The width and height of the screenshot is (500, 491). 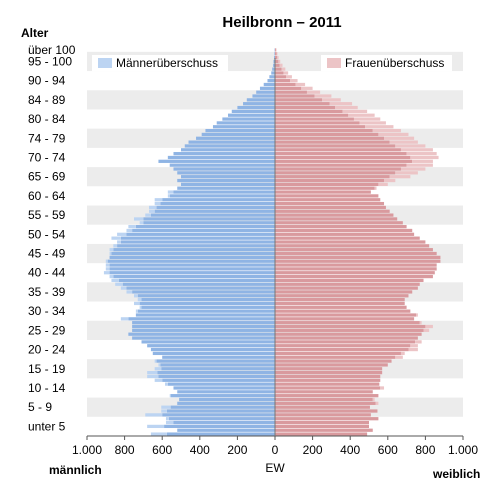 I want to click on age-group-label: 95 - 100, so click(x=50, y=61).